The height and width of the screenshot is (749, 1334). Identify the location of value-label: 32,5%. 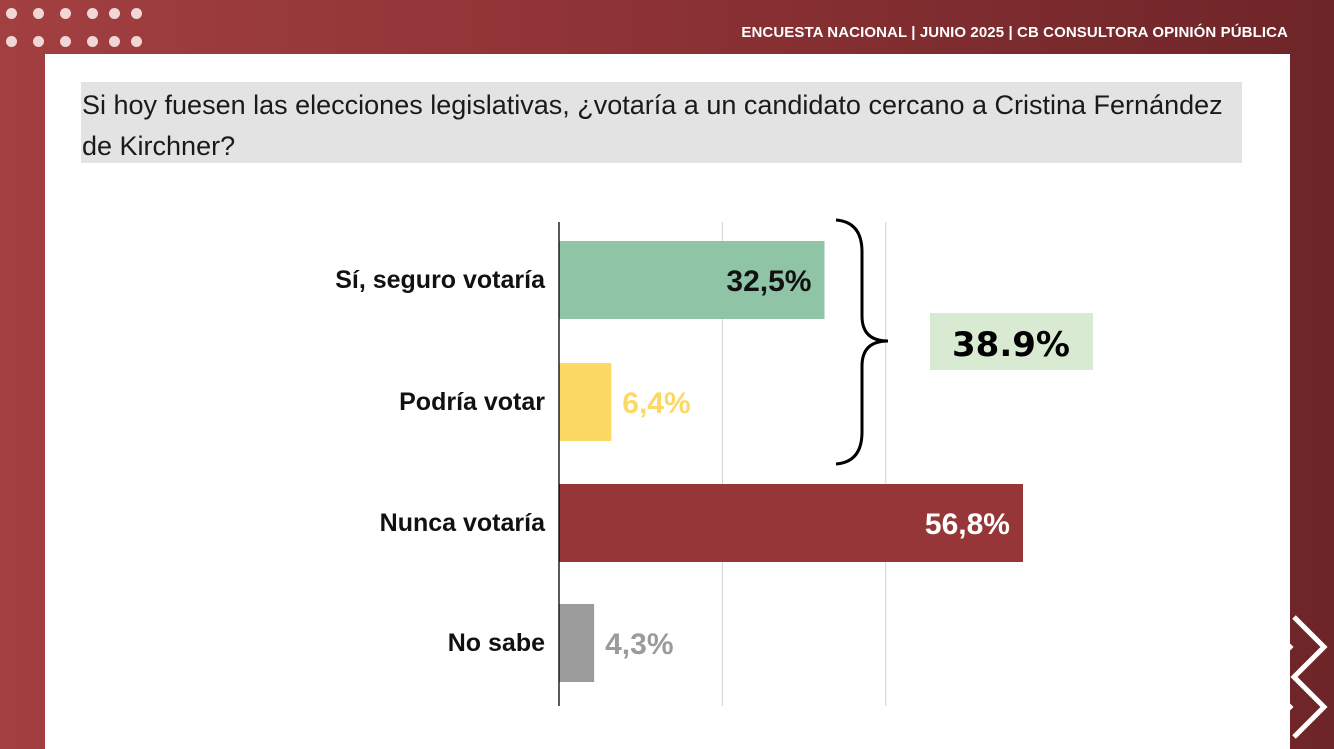
(768, 281).